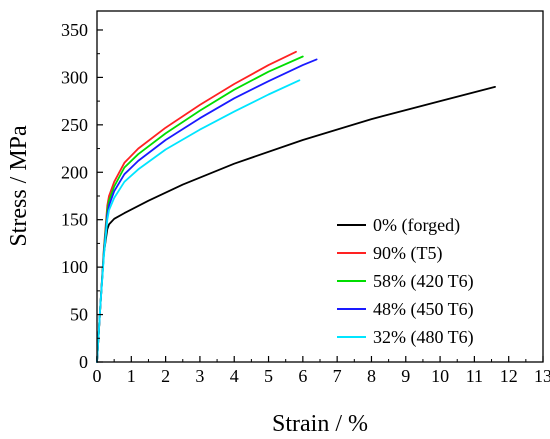 The height and width of the screenshot is (439, 550). Describe the element at coordinates (268, 376) in the screenshot. I see `x-tick-label: 5` at that location.